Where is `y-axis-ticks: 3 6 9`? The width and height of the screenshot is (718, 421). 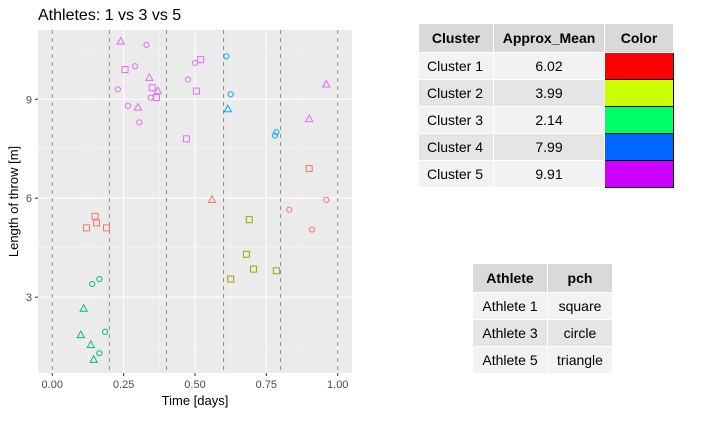
y-axis-ticks: 3 6 9 is located at coordinates (32, 199).